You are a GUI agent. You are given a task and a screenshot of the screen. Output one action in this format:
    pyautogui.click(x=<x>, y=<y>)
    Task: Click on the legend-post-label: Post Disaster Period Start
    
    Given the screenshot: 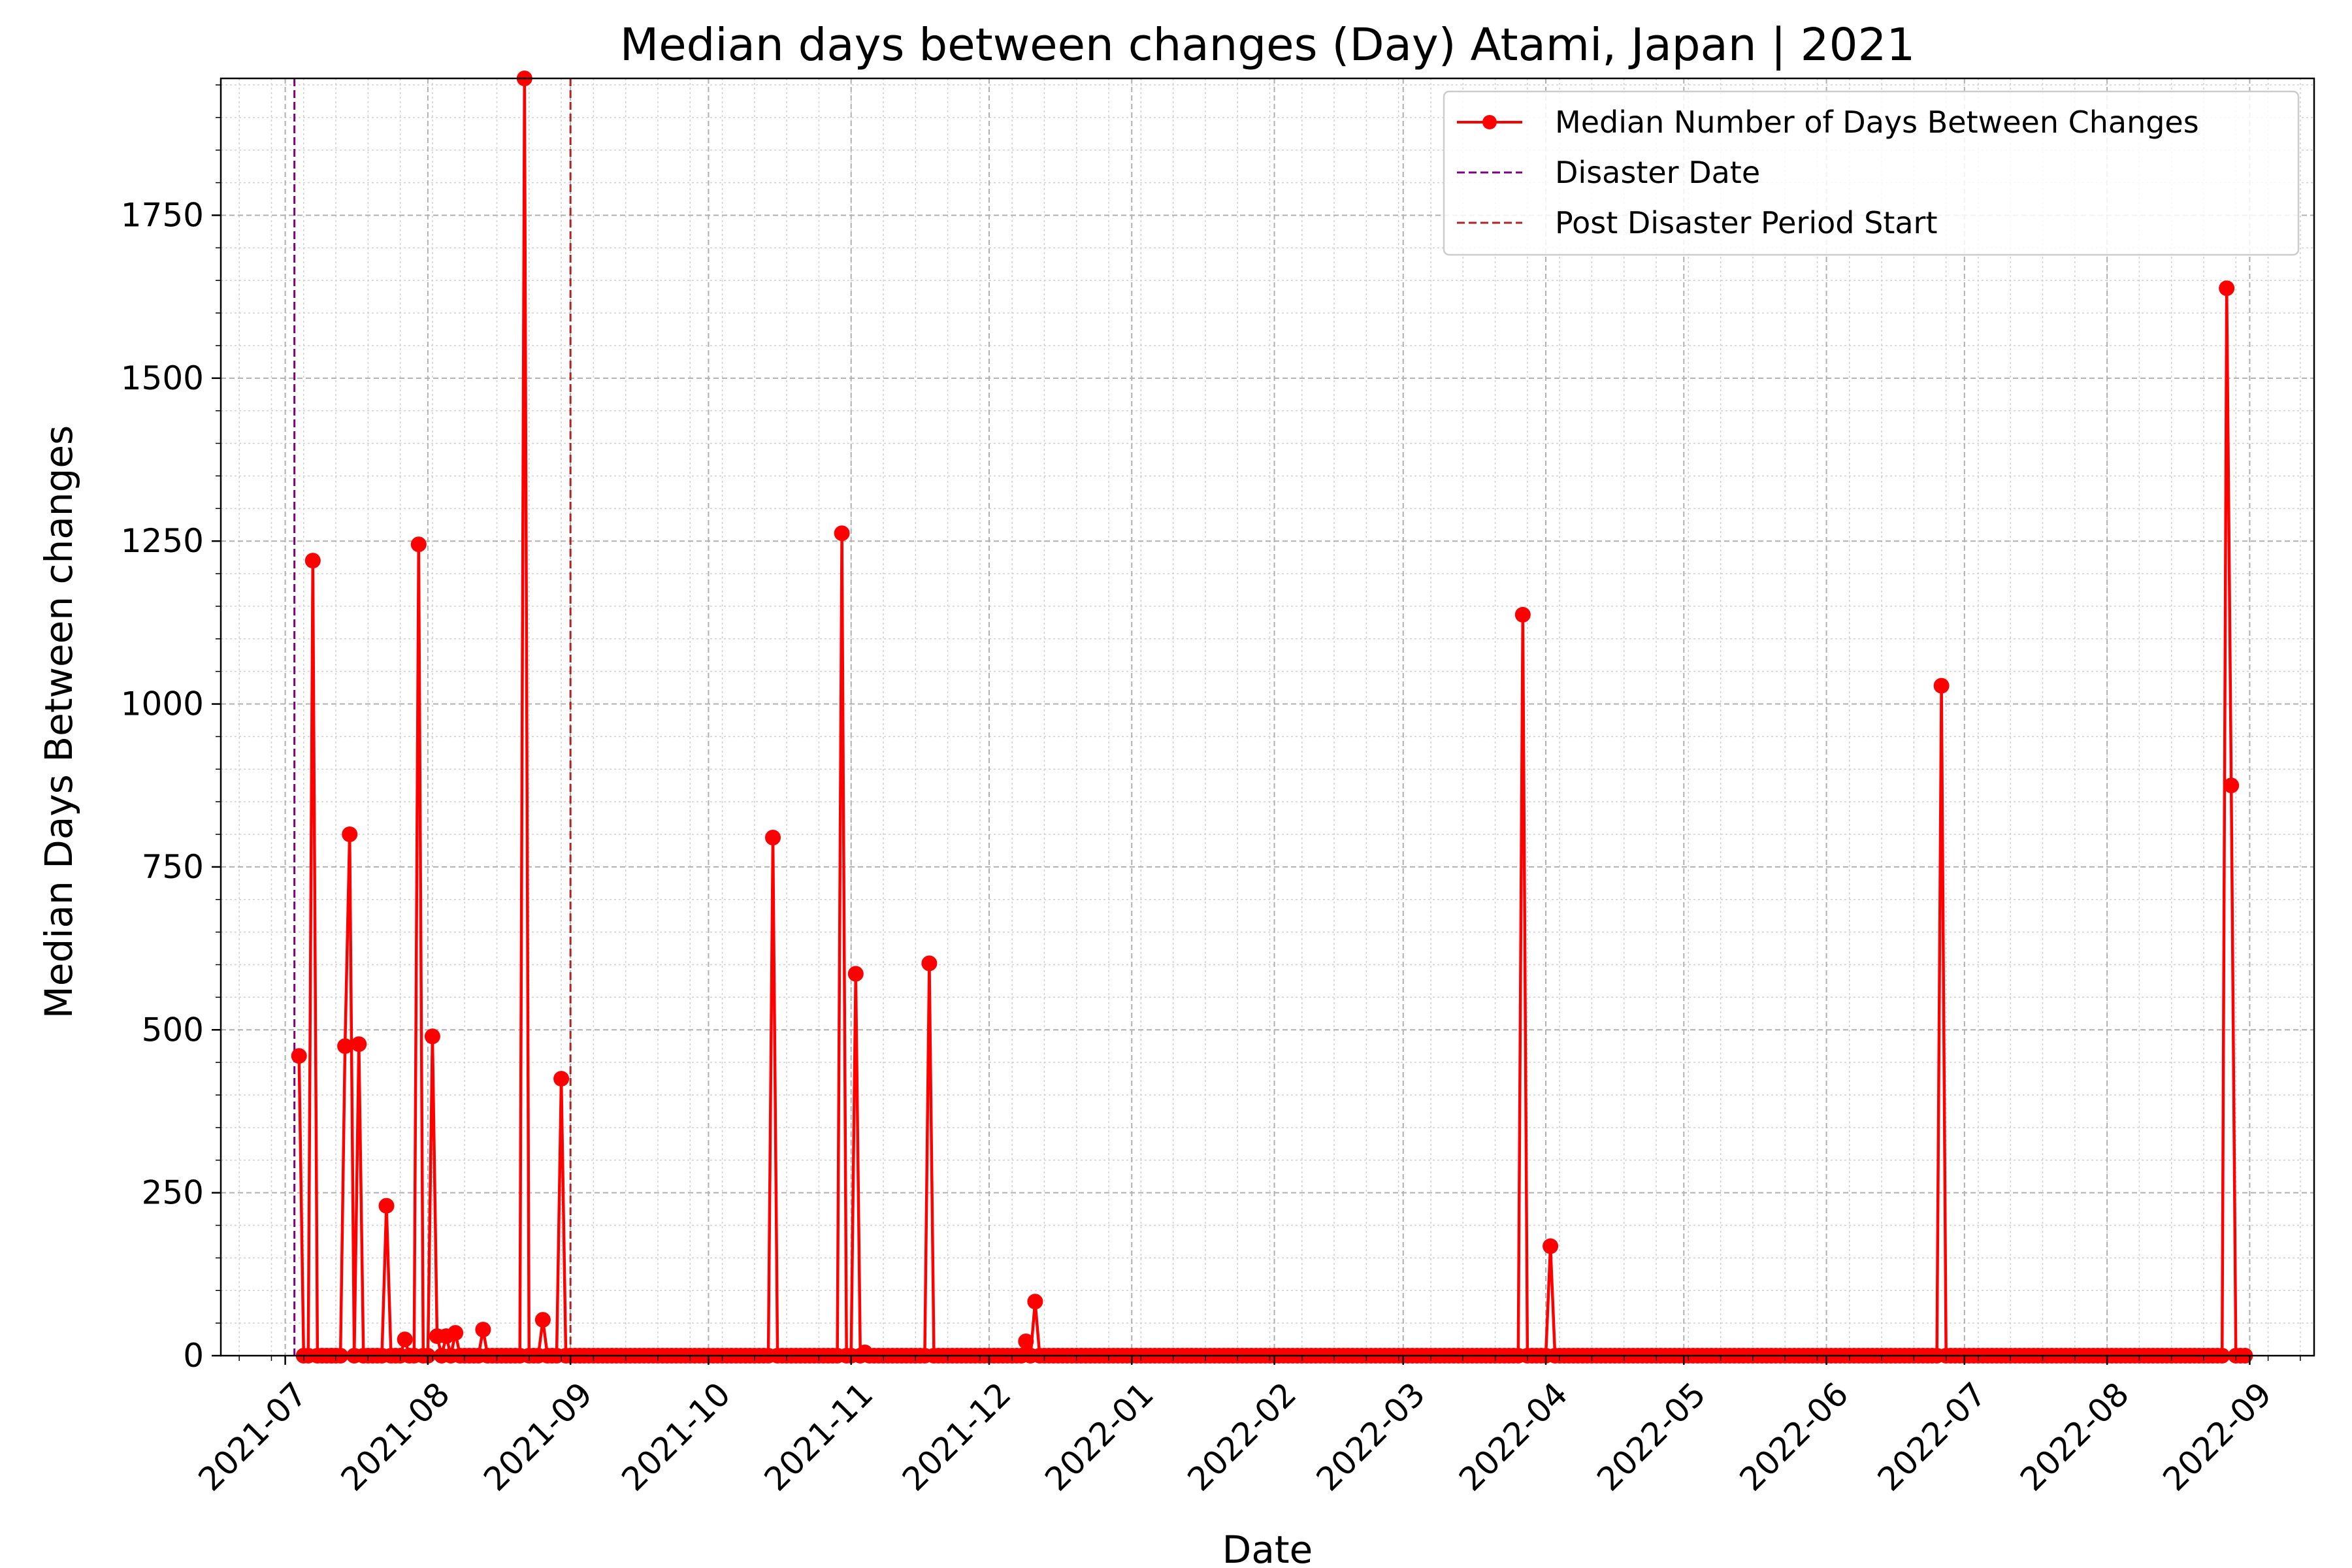 What is the action you would take?
    pyautogui.click(x=1746, y=222)
    